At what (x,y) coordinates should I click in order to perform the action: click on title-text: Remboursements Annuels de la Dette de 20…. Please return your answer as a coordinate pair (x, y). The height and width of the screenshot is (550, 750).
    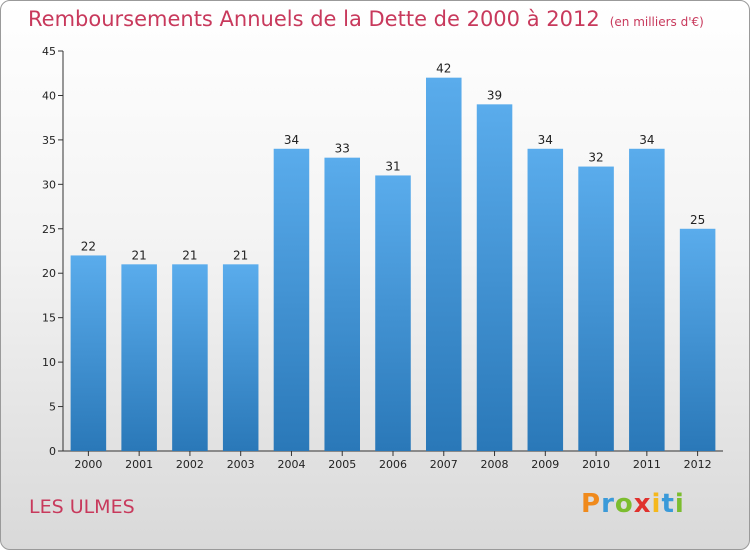
    Looking at the image, I should click on (314, 19).